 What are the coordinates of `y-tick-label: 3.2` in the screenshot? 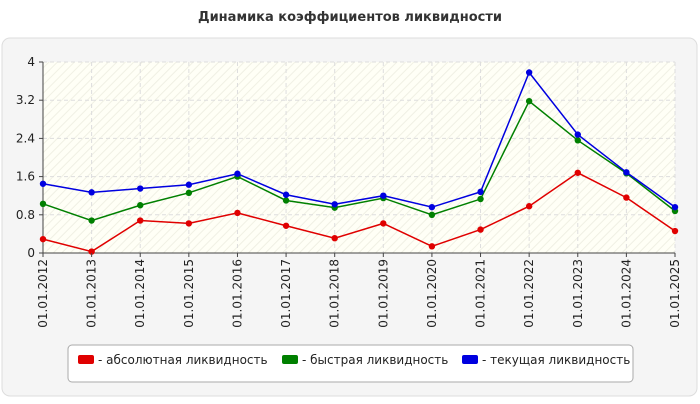 It's located at (25, 100).